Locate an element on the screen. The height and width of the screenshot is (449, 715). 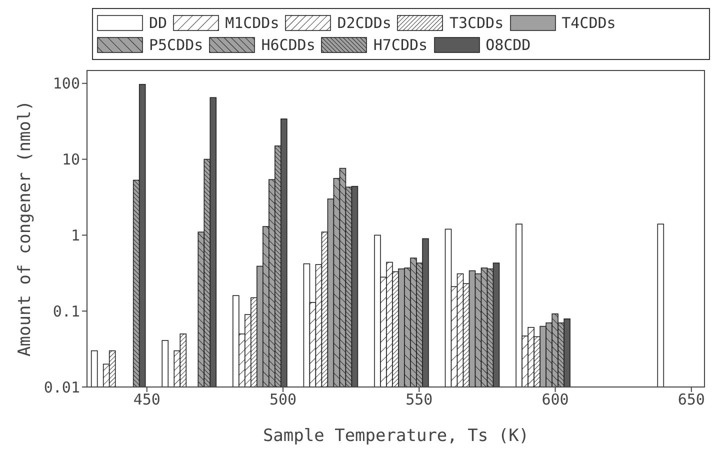
legend-label: H7CDDs is located at coordinates (400, 45).